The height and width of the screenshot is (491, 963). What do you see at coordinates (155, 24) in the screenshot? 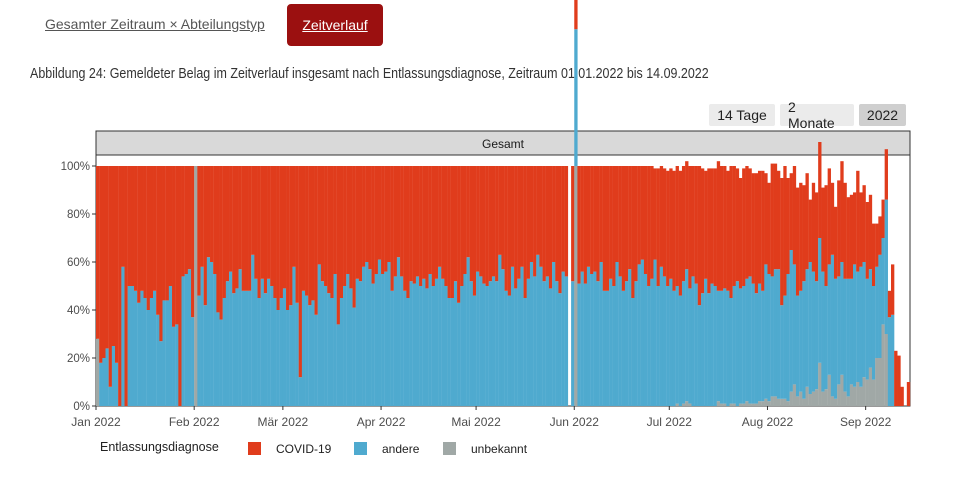
I see `tab-gesamter-zeitraum: Gesamter Zeitraum × Abteilungstyp` at bounding box center [155, 24].